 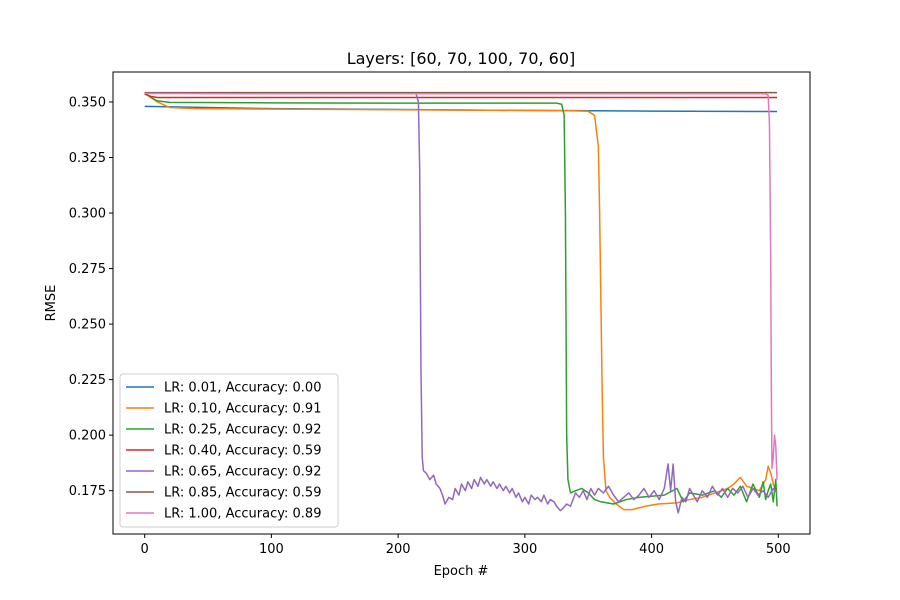 What do you see at coordinates (51, 303) in the screenshot?
I see `y-axis-label: RMSE` at bounding box center [51, 303].